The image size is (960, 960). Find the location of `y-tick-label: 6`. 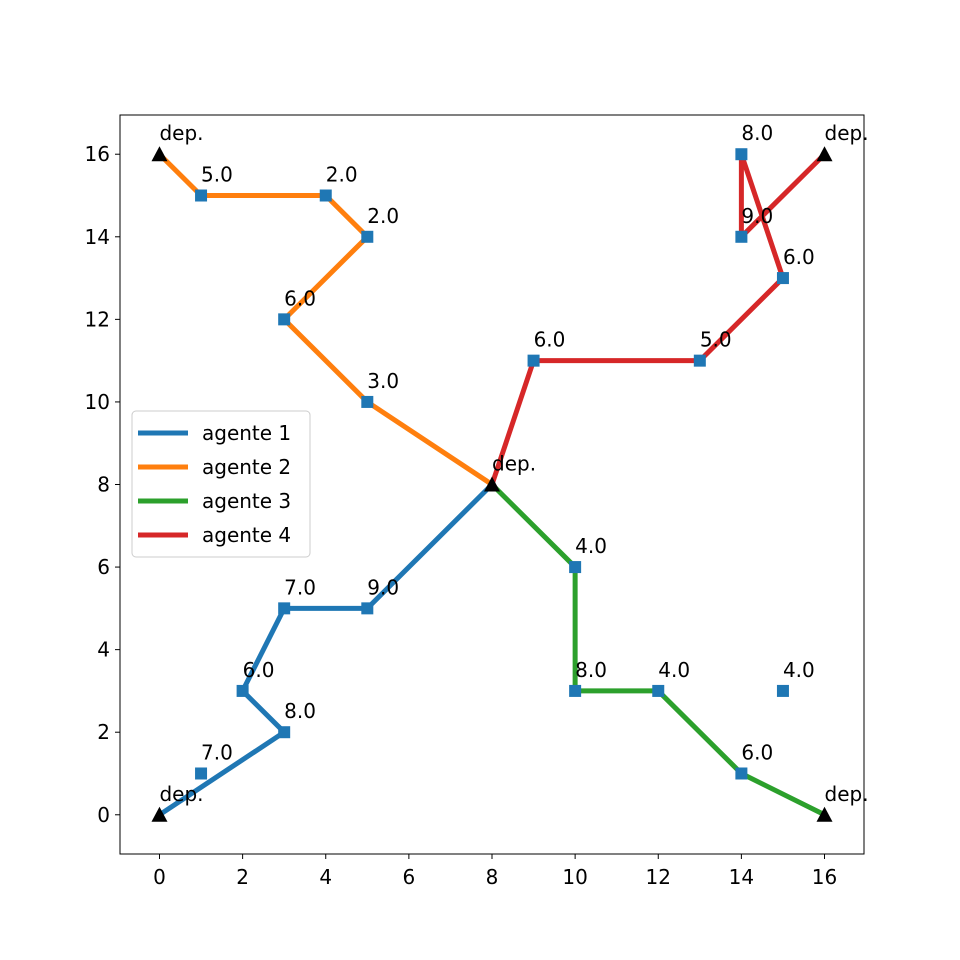

y-tick-label: 6 is located at coordinates (103, 567).